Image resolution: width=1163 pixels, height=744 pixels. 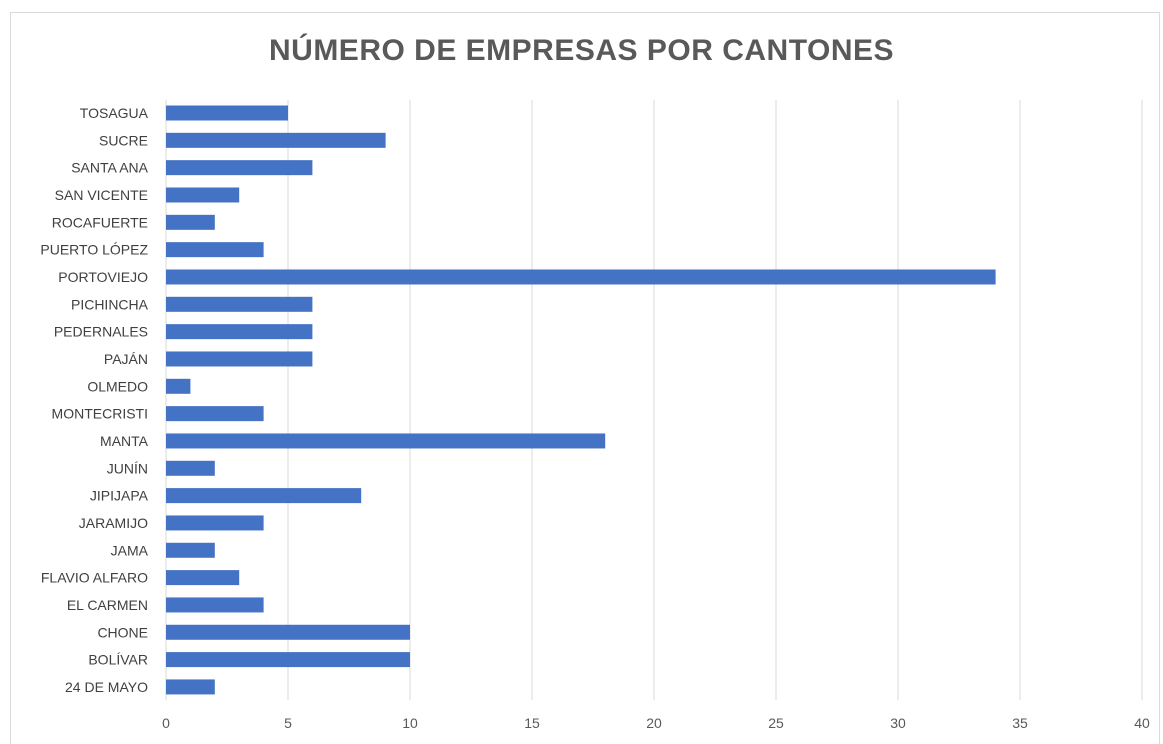 I want to click on x-tick-label: 20, so click(x=654, y=723).